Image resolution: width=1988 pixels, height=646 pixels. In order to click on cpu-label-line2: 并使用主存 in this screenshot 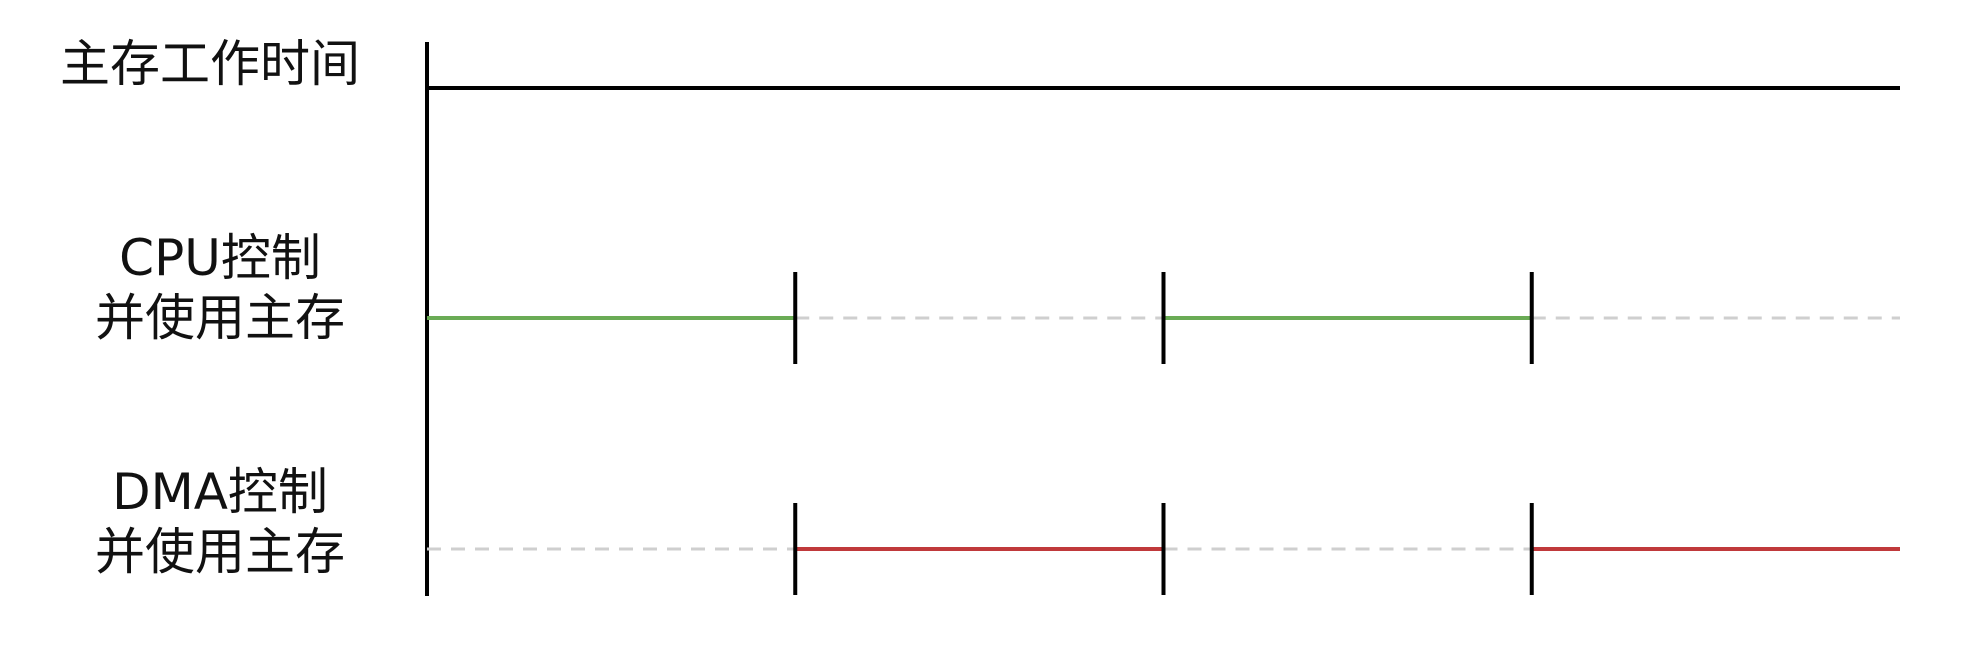, I will do `click(220, 318)`.